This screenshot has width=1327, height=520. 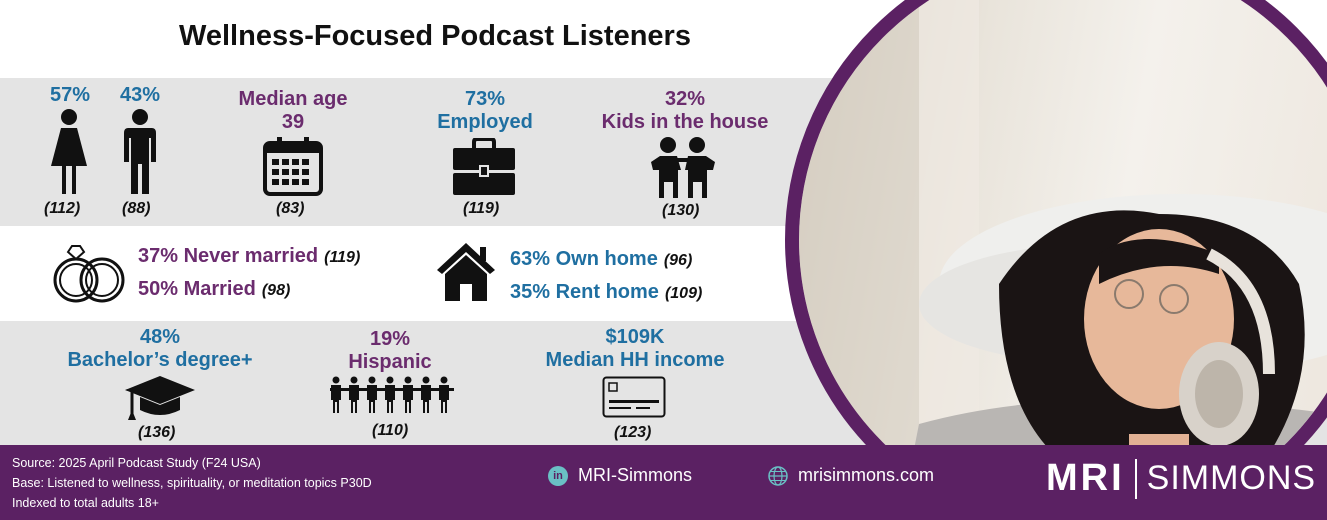 I want to click on wedding-rings-icon, so click(x=89, y=274).